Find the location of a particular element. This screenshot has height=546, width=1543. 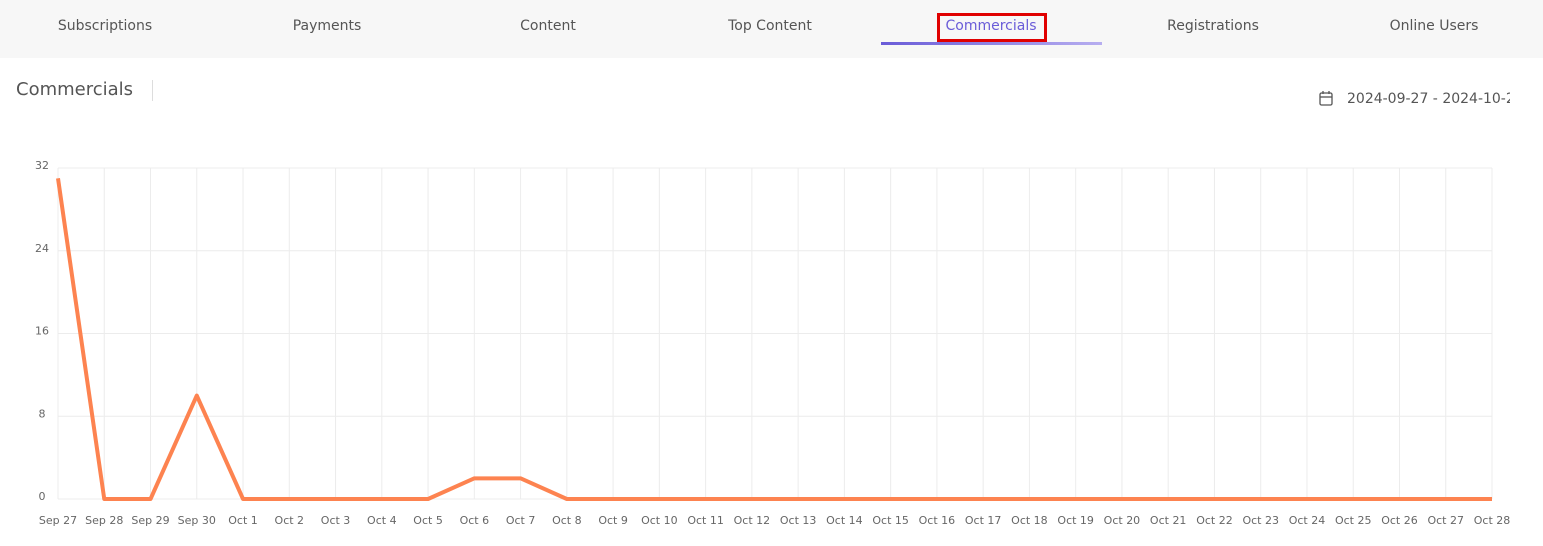

x-tick-label: Sep 28 is located at coordinates (104, 520).